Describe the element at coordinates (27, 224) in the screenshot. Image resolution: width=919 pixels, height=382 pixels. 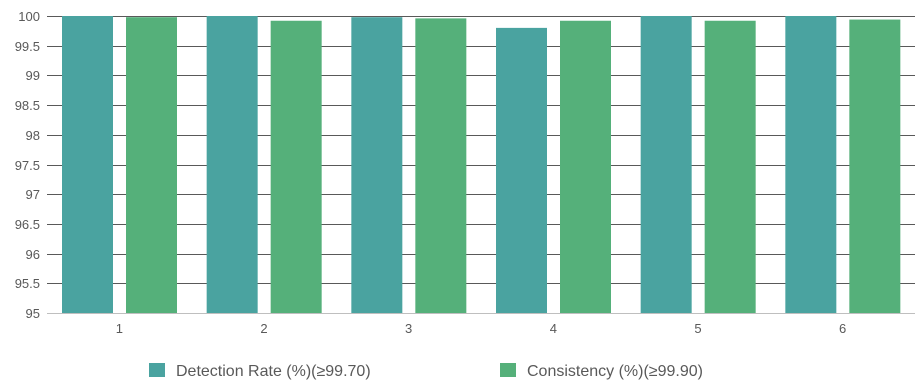
I see `y-tick-label: 96.5` at that location.